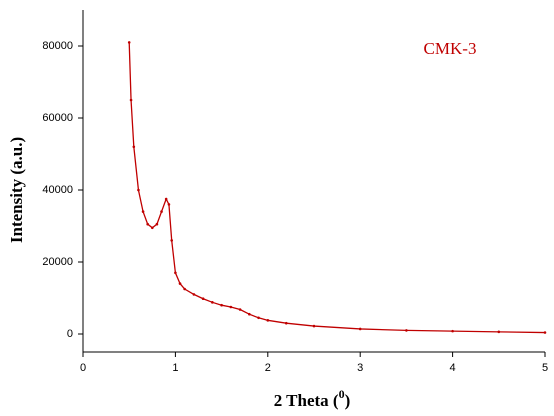 The image size is (554, 416). Describe the element at coordinates (342, 394) in the screenshot. I see `x-axis-title-sup: 0` at that location.